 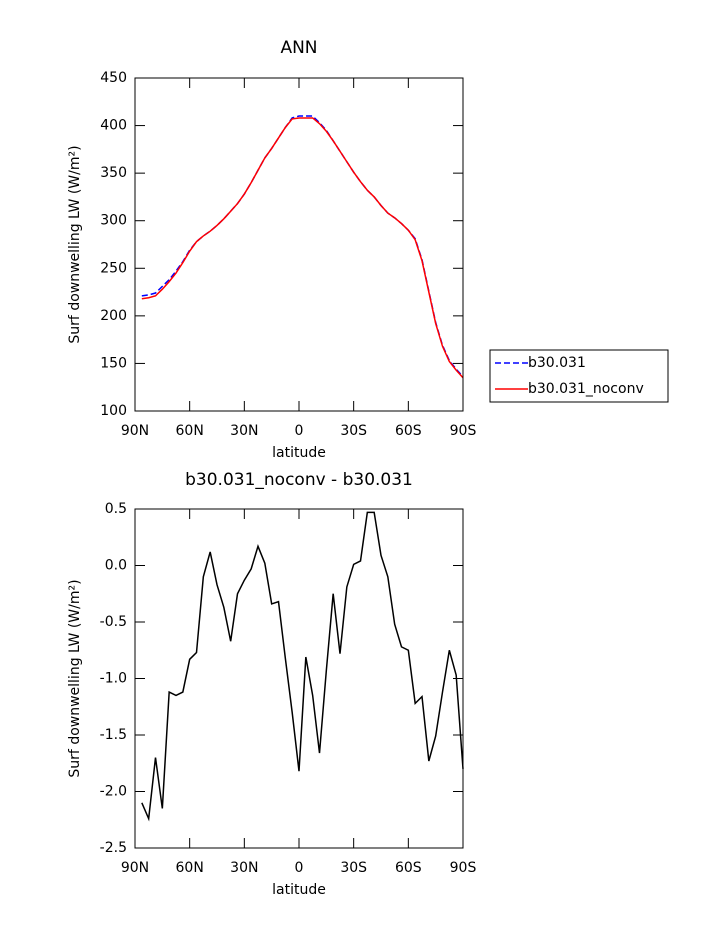 I want to click on legend-label: b30.031, so click(x=557, y=363).